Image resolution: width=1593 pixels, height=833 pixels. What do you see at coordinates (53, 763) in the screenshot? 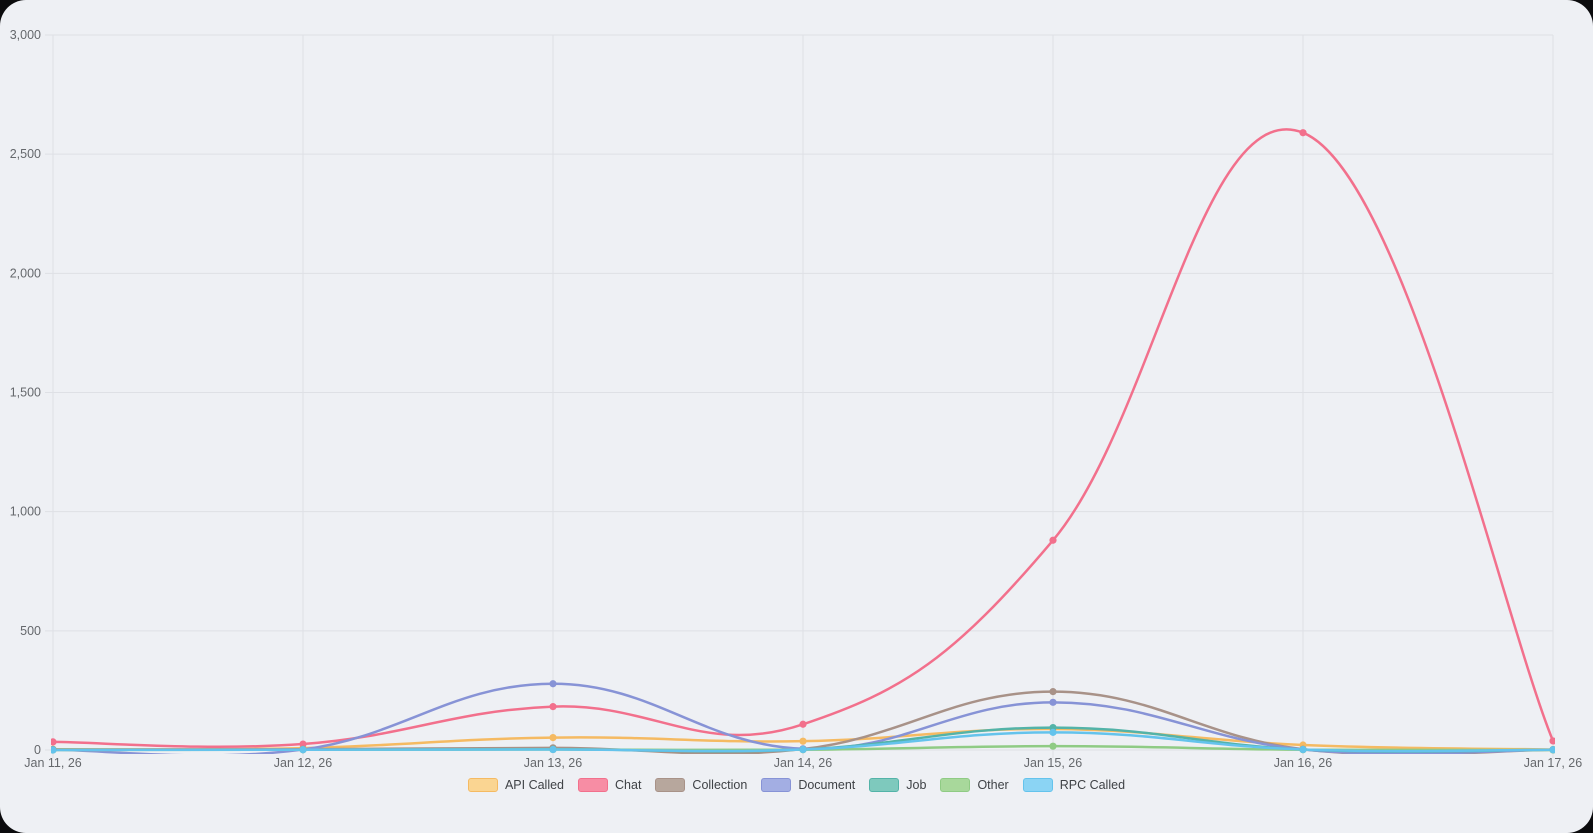
I see `x-axis-tick-label: Jan 11, 26` at bounding box center [53, 763].